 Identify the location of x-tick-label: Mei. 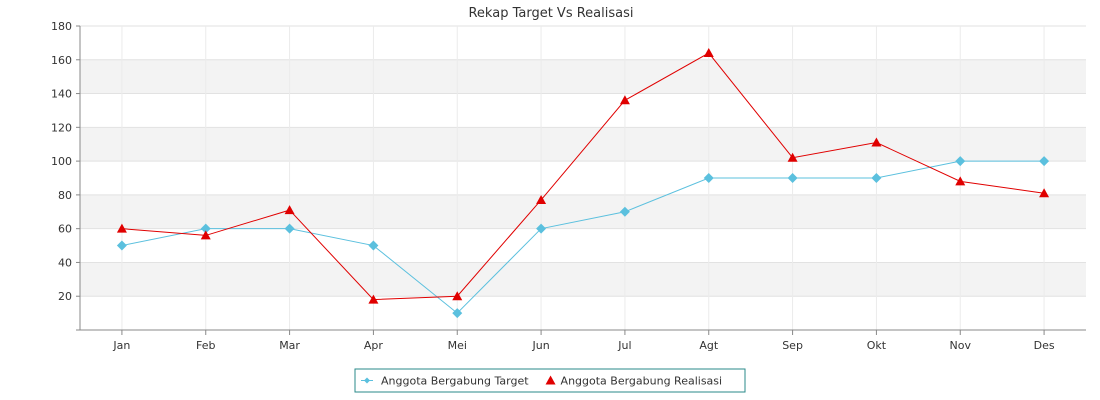
(457, 345).